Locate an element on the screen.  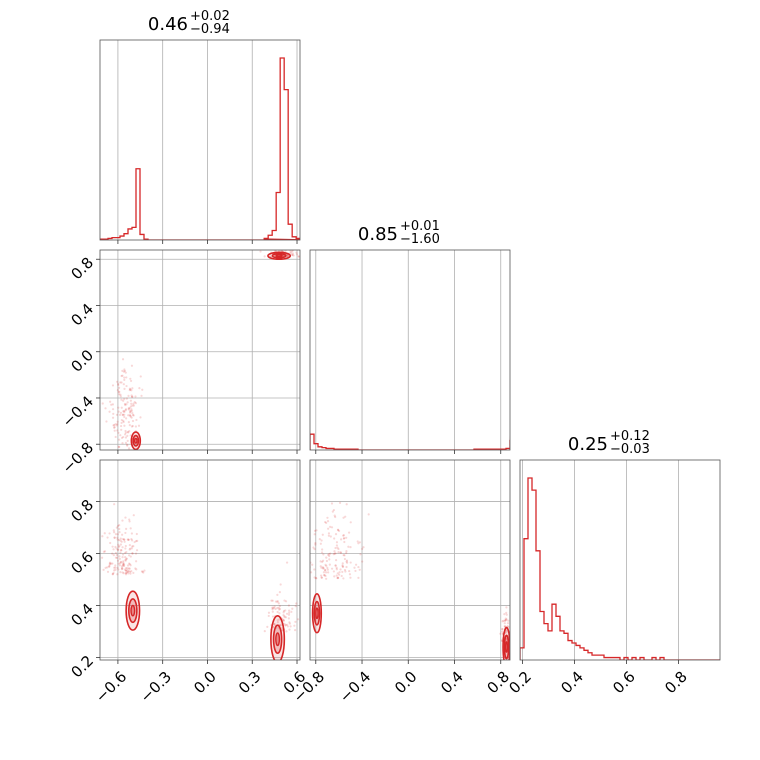
panel-content is located at coordinates (403, 580).